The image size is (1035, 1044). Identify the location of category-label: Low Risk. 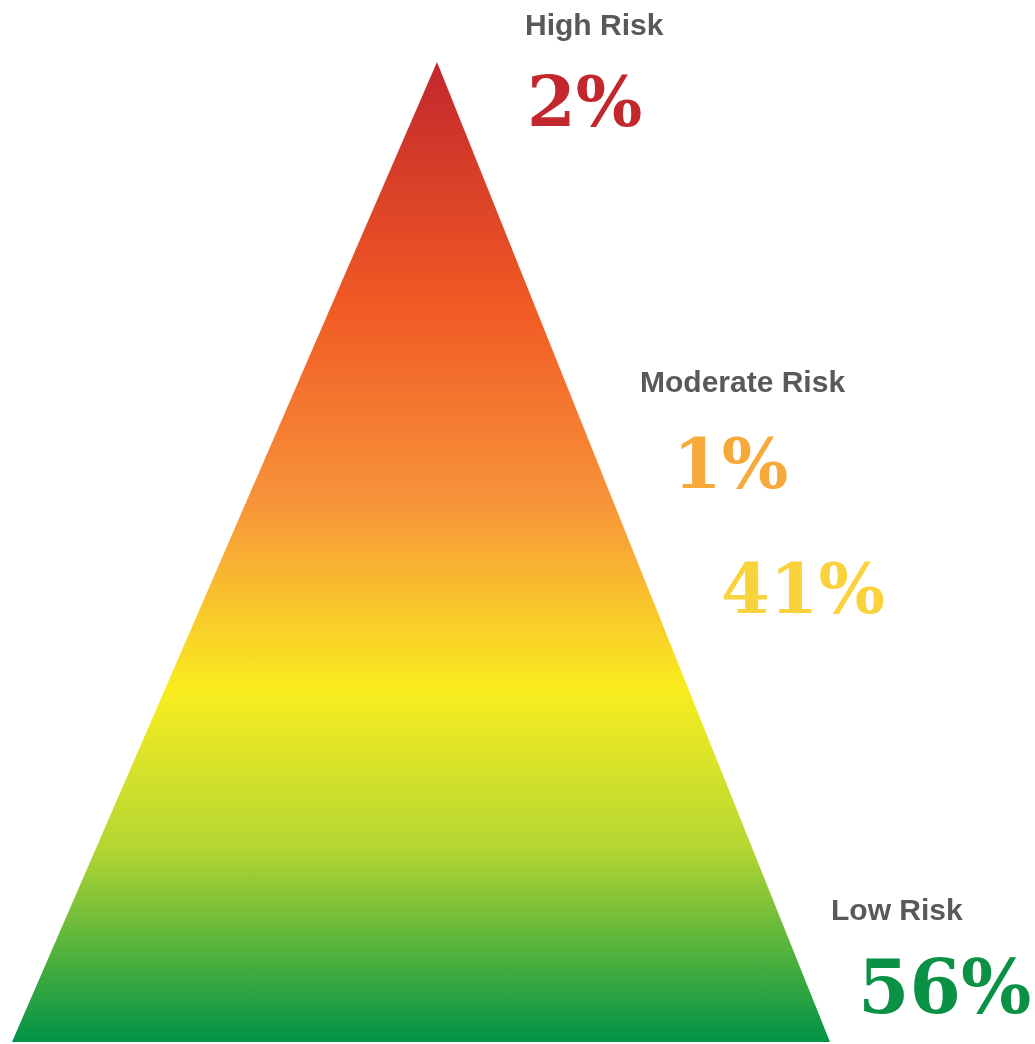
(897, 909).